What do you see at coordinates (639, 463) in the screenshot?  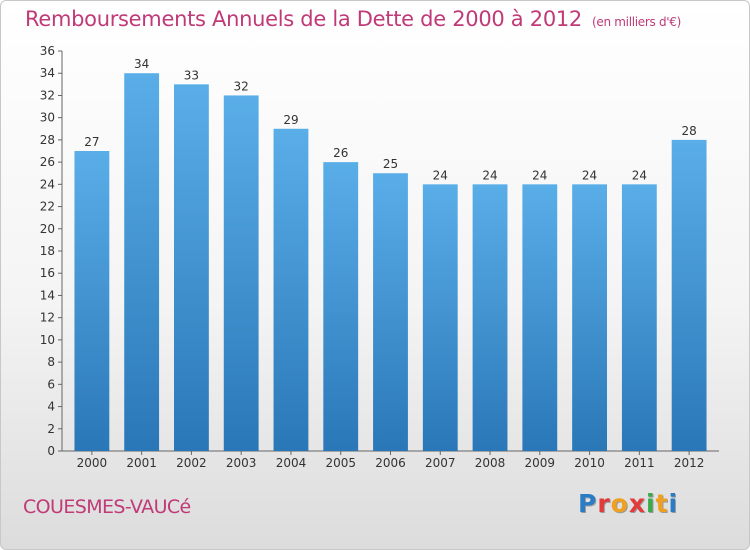 I see `x-tick-label: 2011` at bounding box center [639, 463].